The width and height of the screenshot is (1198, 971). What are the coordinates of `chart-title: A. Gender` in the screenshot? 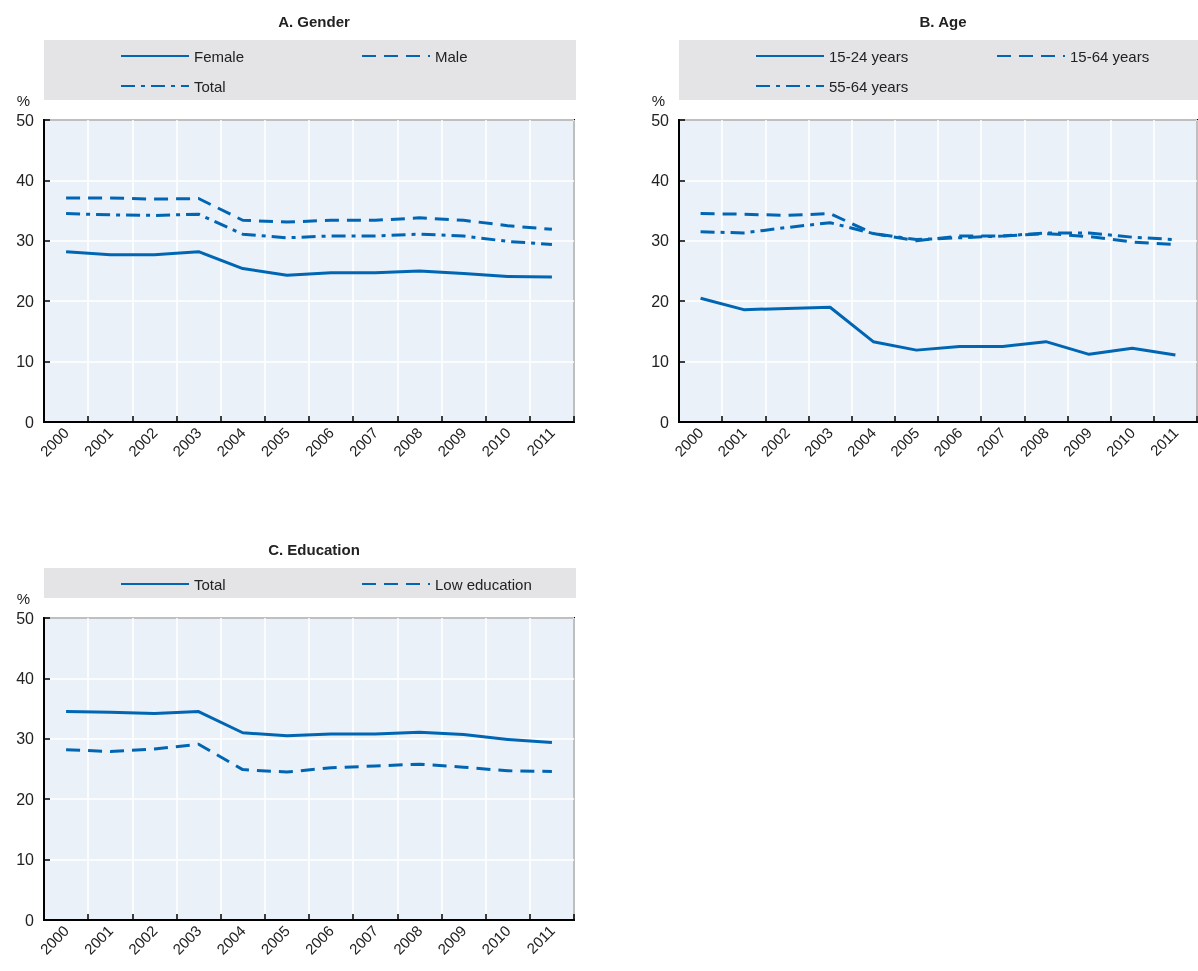 It's located at (314, 21).